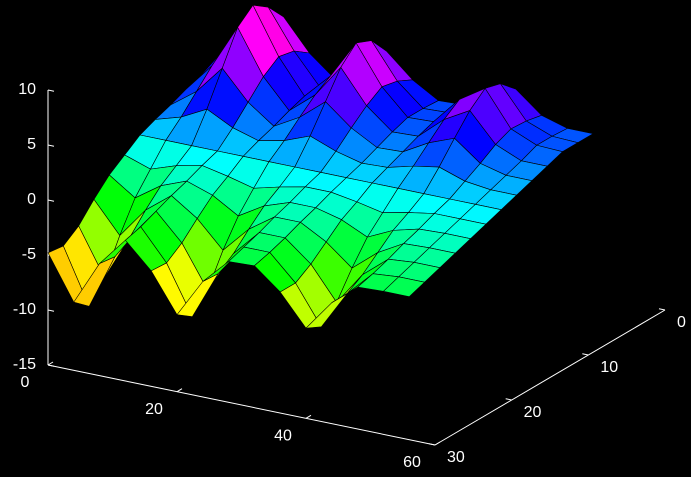  What do you see at coordinates (283, 436) in the screenshot?
I see `x-tick-label: 40` at bounding box center [283, 436].